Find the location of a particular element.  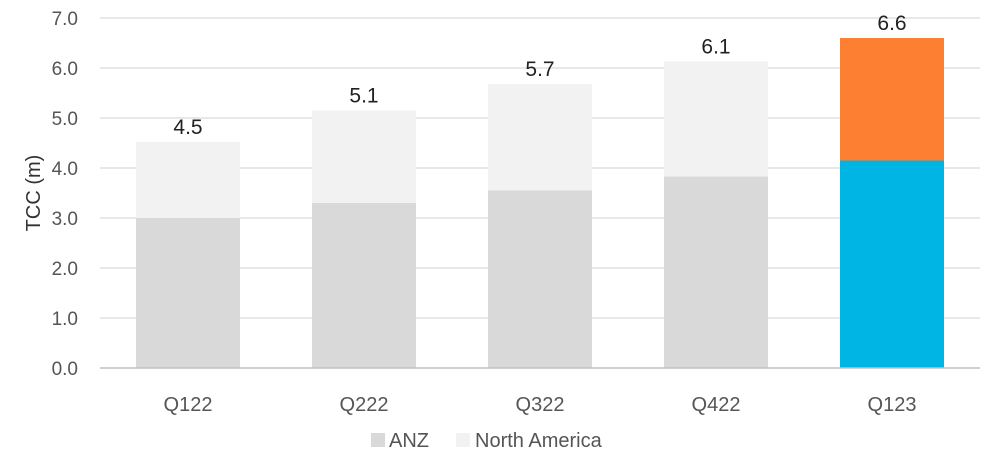

legend-swatch-north-america is located at coordinates (463, 440).